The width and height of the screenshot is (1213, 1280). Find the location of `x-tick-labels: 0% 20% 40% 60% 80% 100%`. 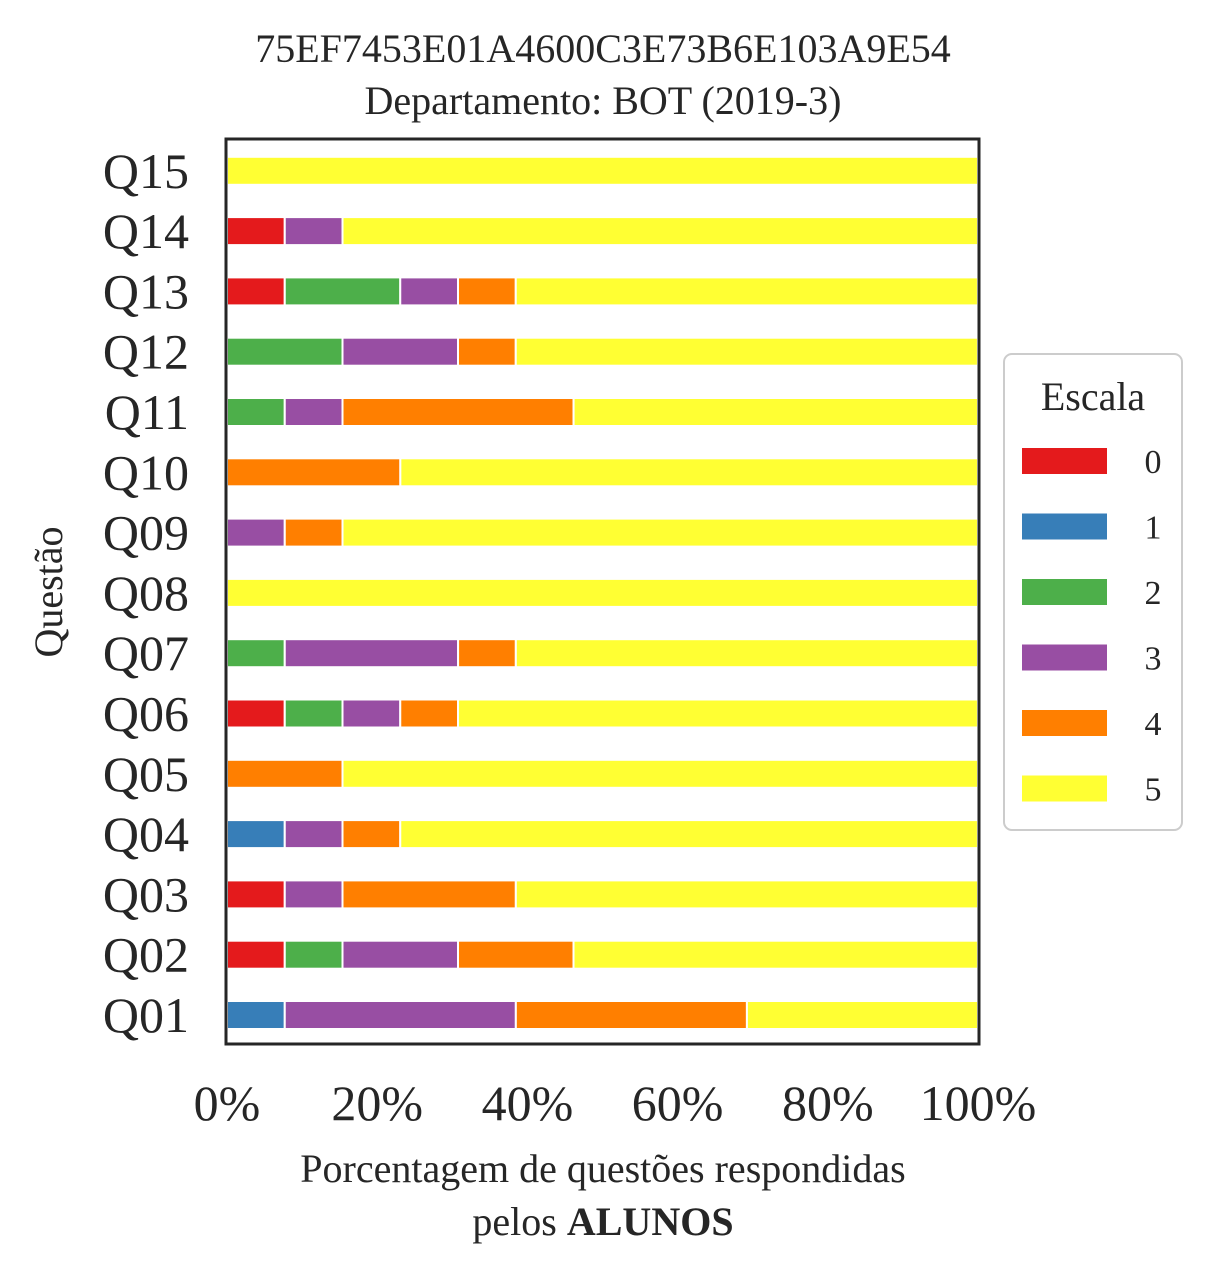

x-tick-labels: 0% 20% 40% 60% 80% 100% is located at coordinates (615, 1103).